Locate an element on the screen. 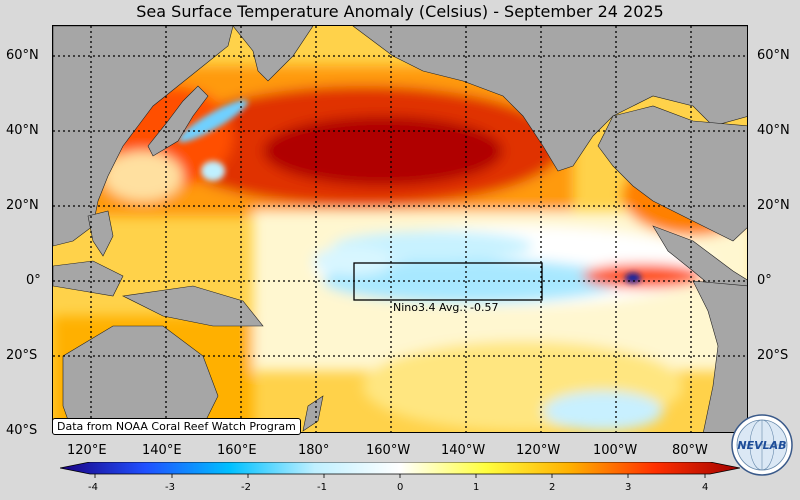 The width and height of the screenshot is (800, 500). svg-text: NEVLAB is located at coordinates (761, 445).